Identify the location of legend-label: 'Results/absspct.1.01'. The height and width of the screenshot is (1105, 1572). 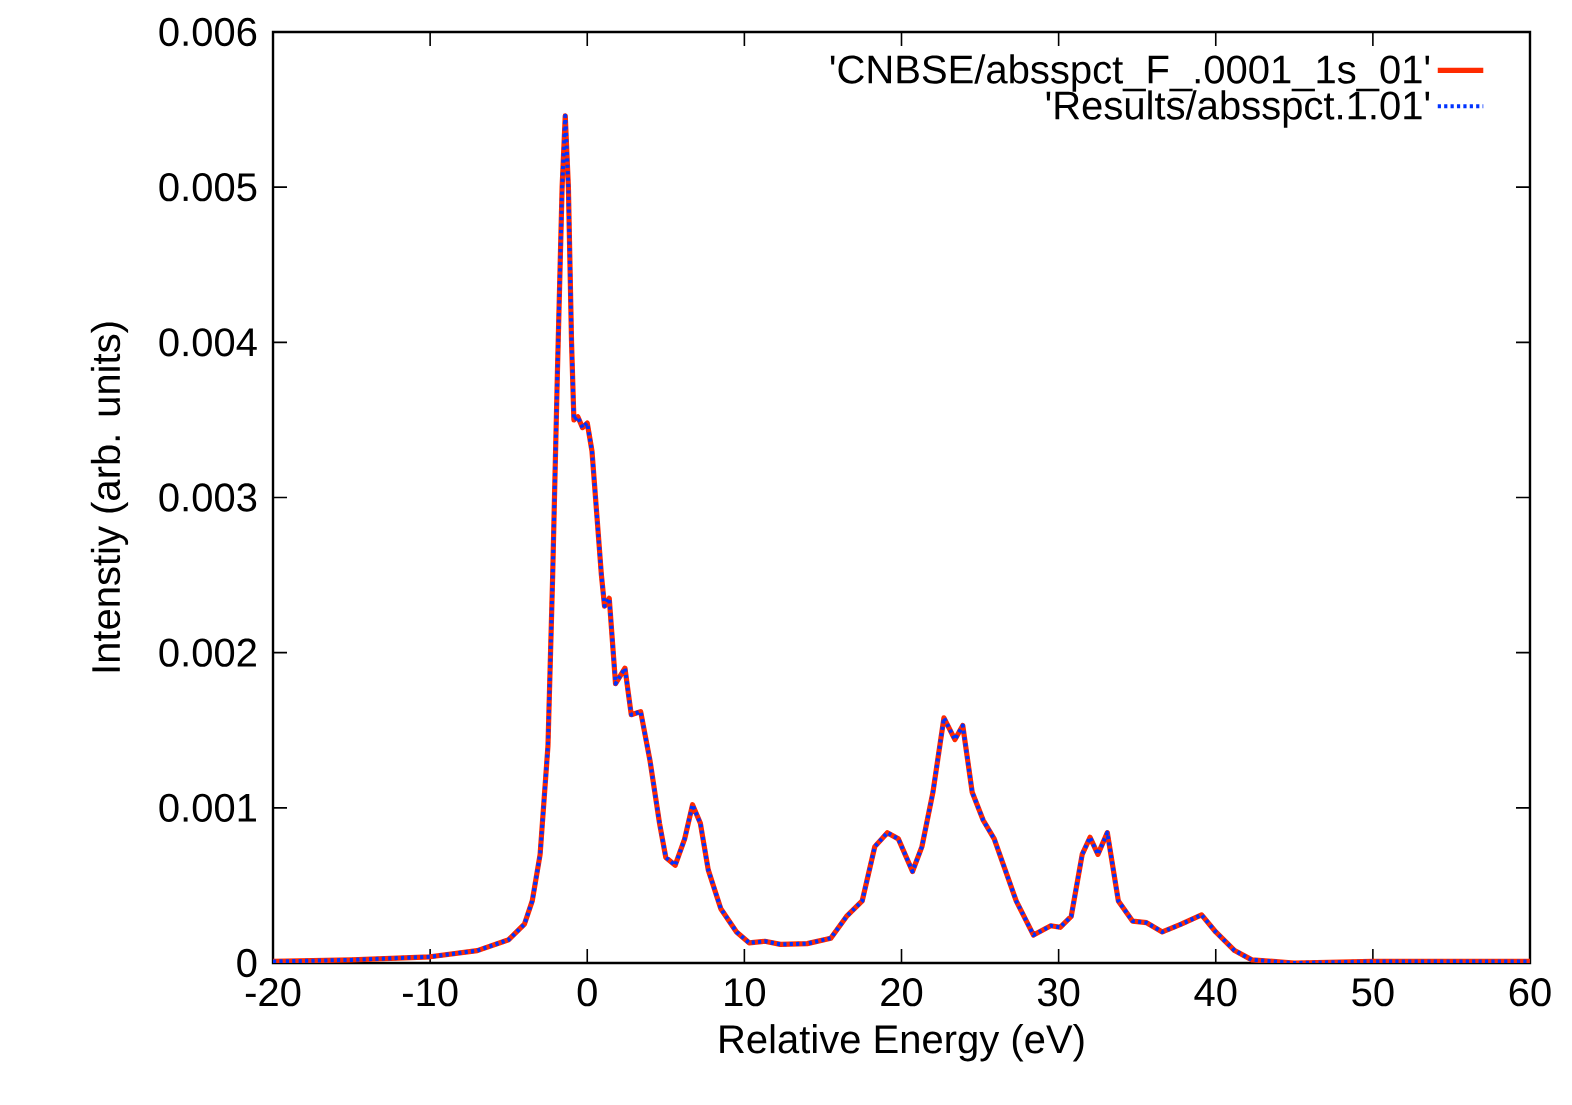
(1238, 109).